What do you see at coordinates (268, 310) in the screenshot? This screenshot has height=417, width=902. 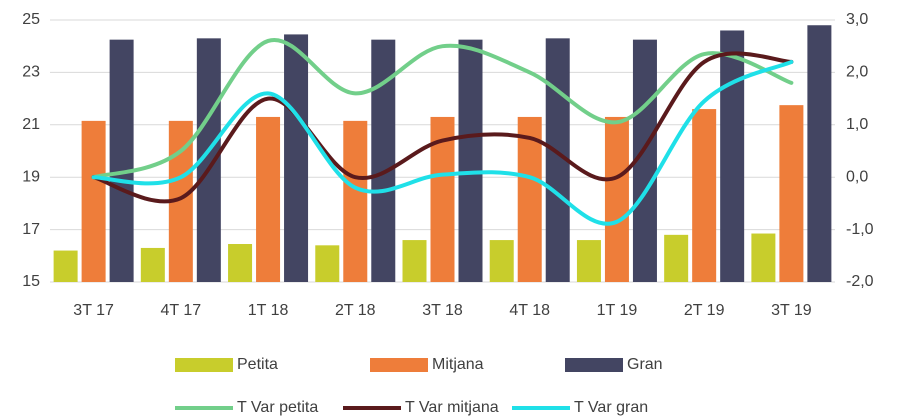 I see `x-tick-label: 1T 18` at bounding box center [268, 310].